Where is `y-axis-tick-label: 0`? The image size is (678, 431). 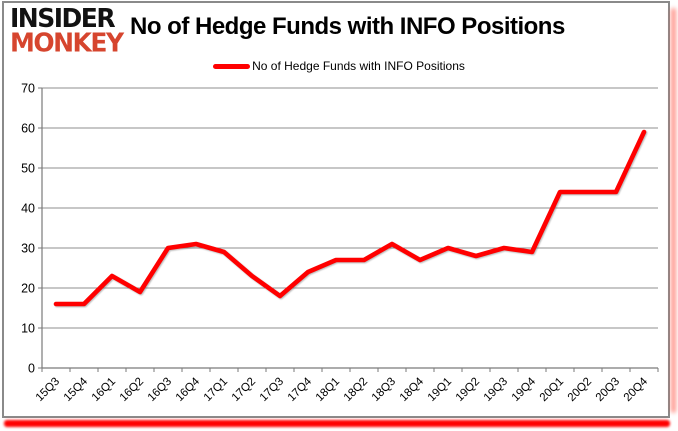 y-axis-tick-label: 0 is located at coordinates (31, 369).